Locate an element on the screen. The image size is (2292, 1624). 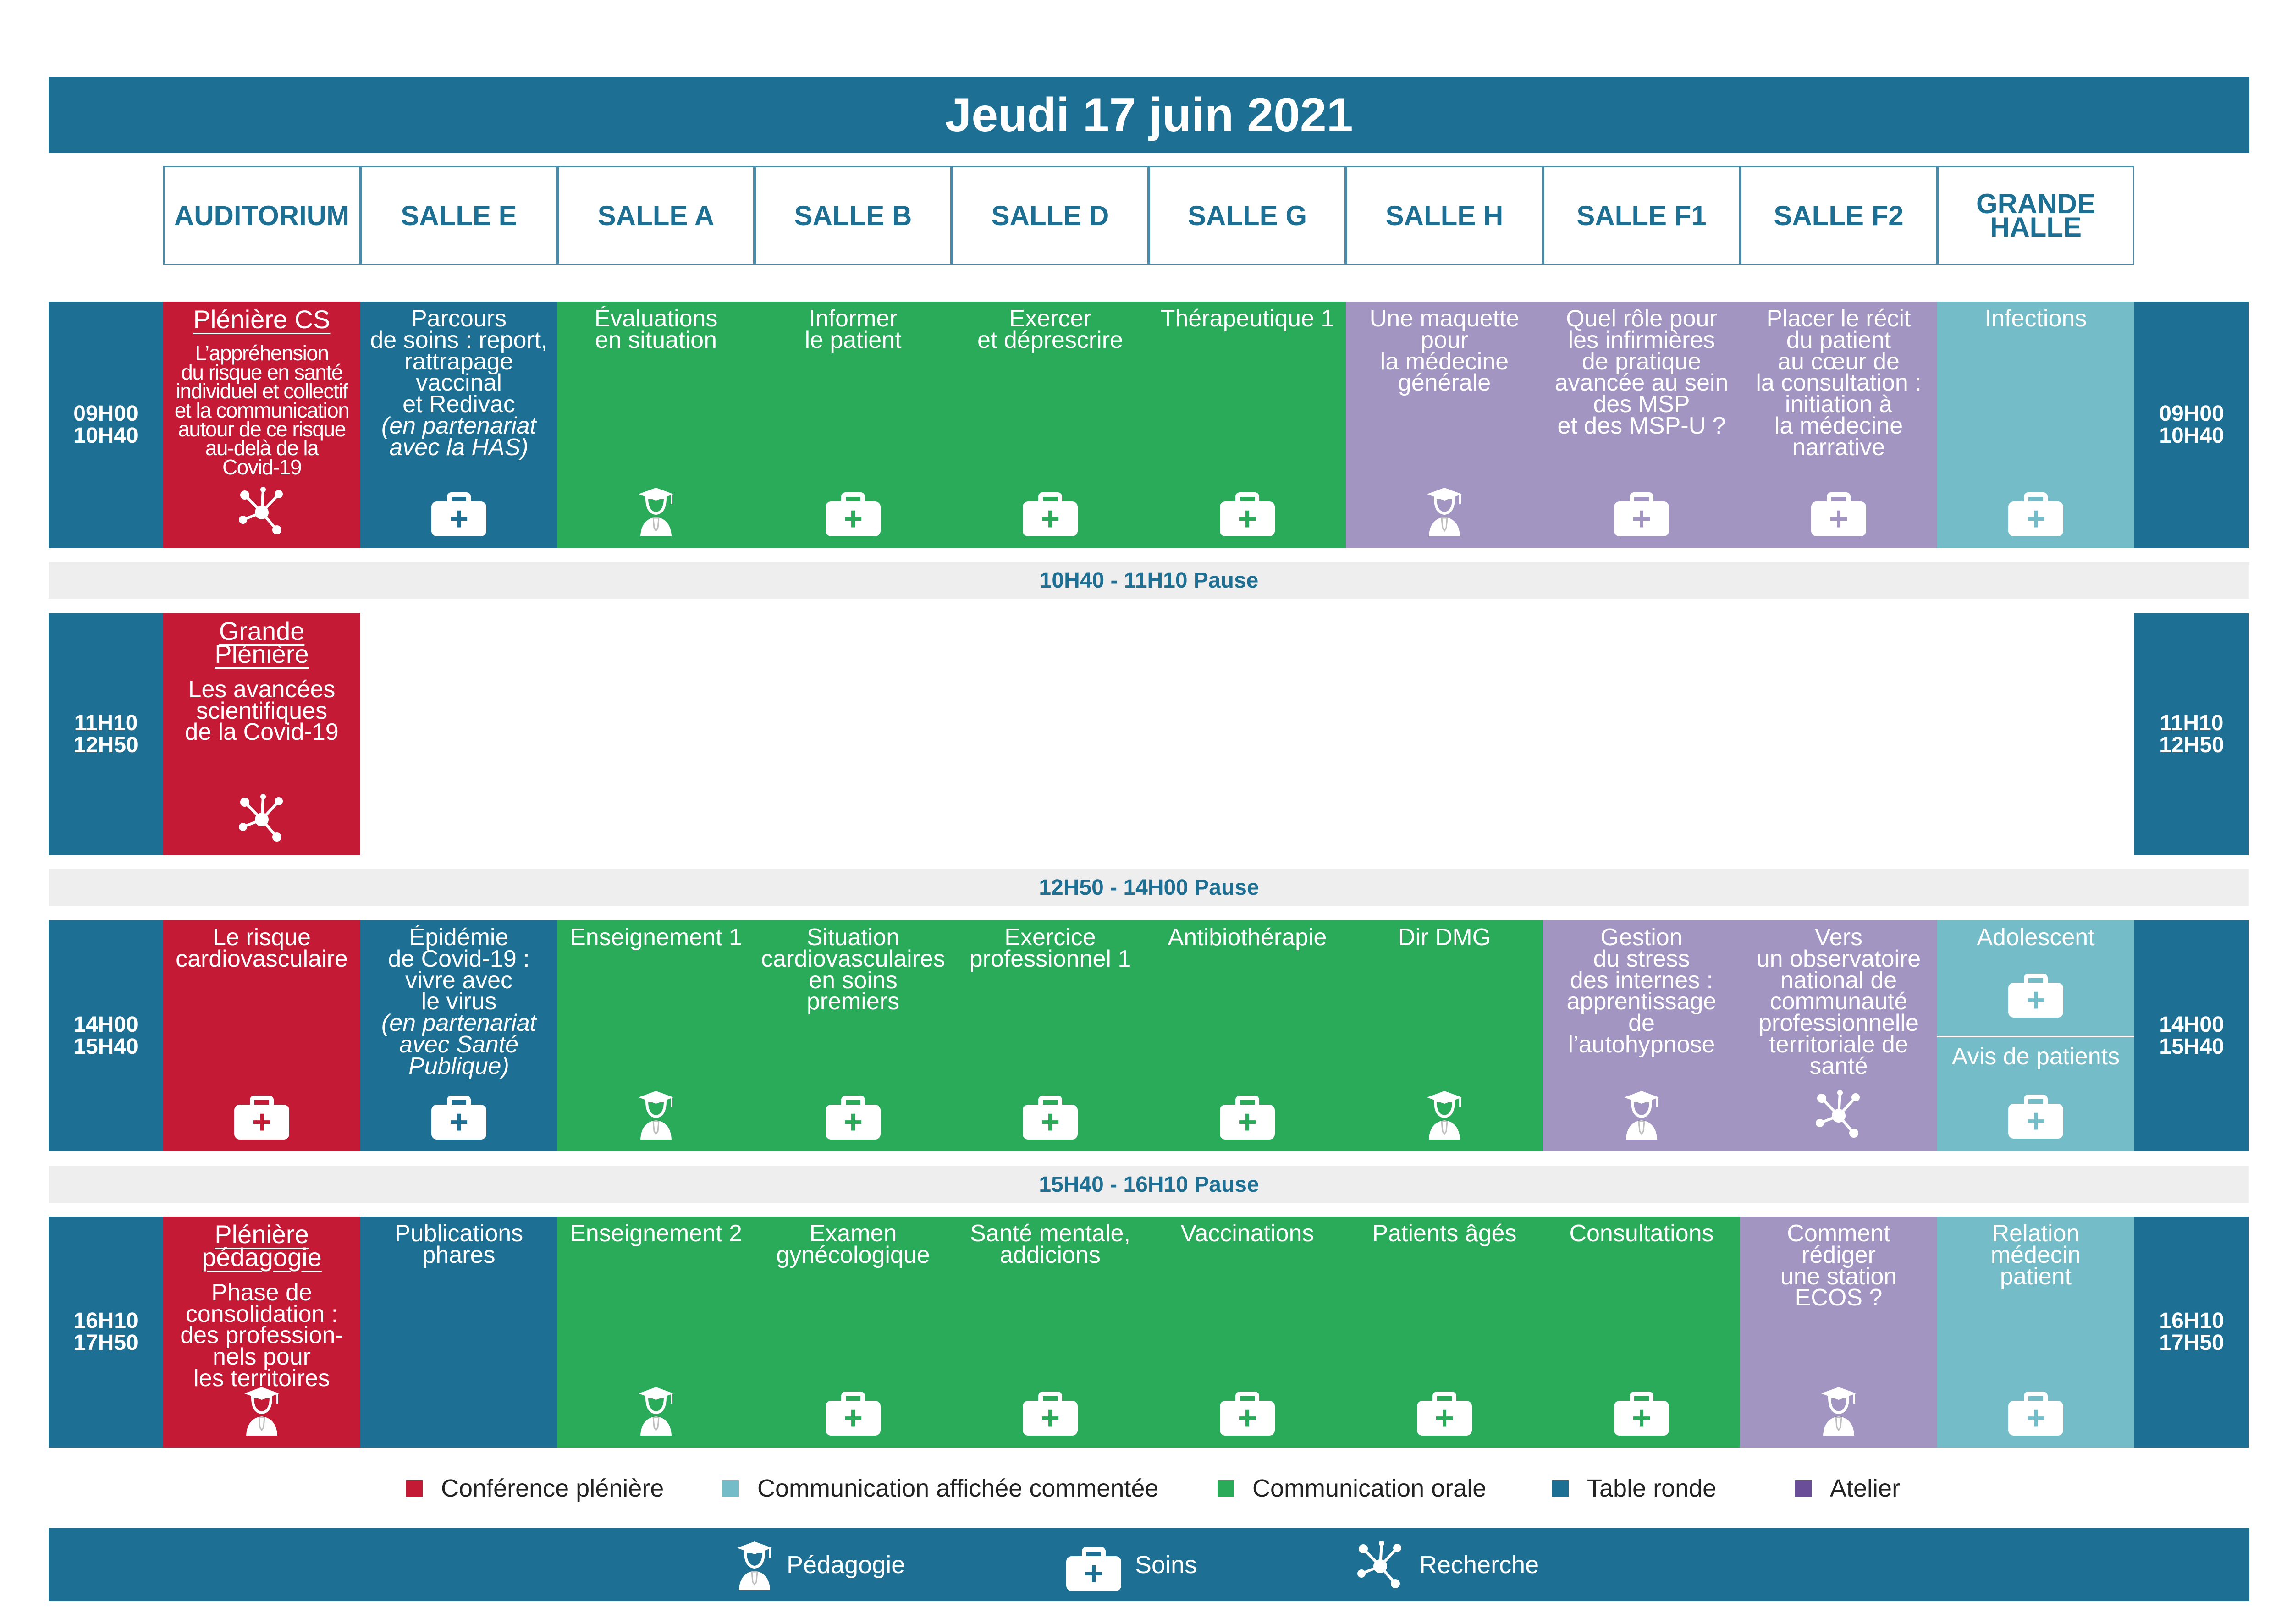
session-cell: Enseignement 2 is located at coordinates (656, 1332).